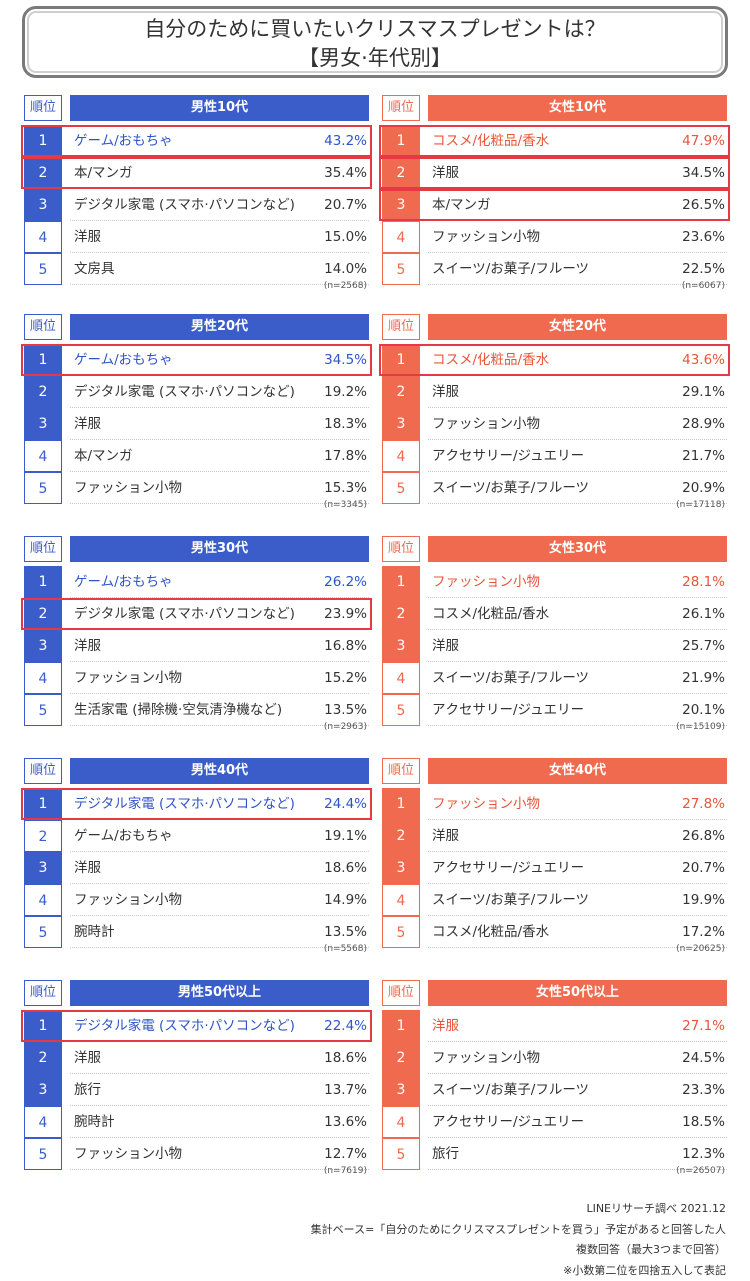 This screenshot has height=1281, width=750. What do you see at coordinates (554, 327) in the screenshot?
I see `panel-header: 順位 女性20代` at bounding box center [554, 327].